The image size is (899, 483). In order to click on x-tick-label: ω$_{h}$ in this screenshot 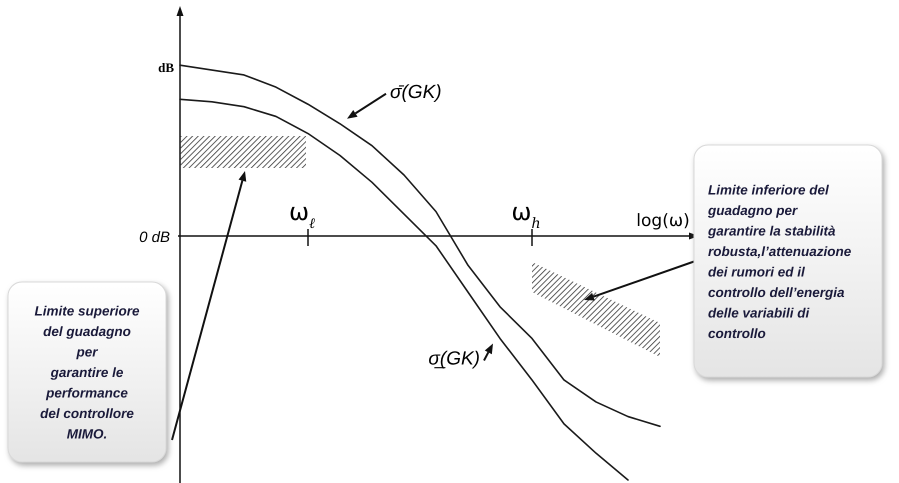, I will do `click(526, 215)`.